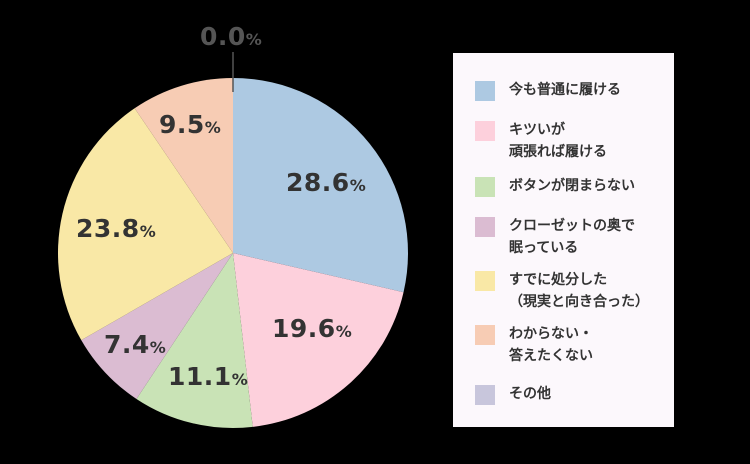 The image size is (750, 464). Describe the element at coordinates (562, 291) in the screenshot. I see `legend-item: すでに処分した （現実と向き合った）` at that location.